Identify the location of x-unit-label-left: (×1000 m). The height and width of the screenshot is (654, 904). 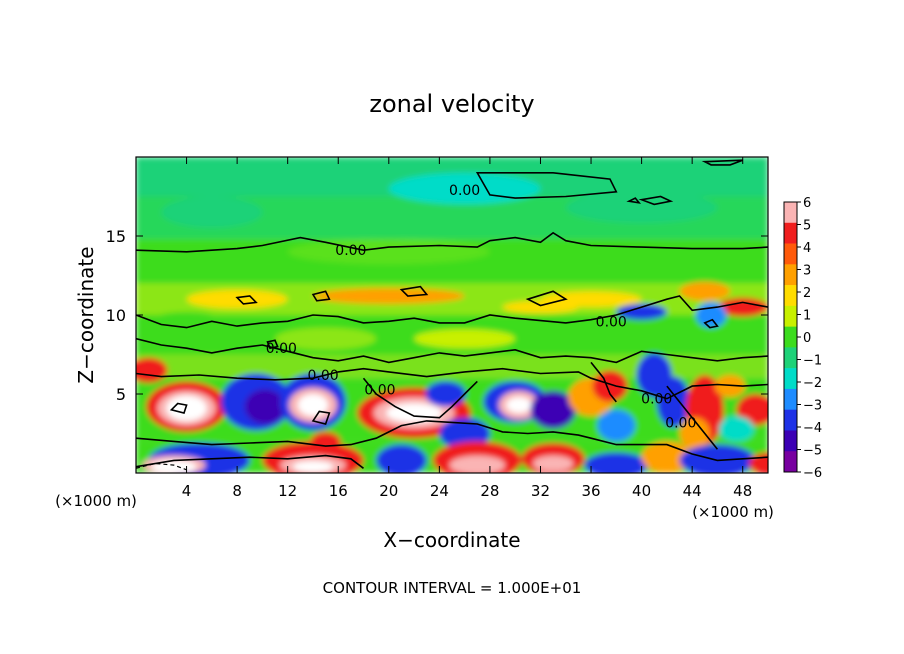
(96, 501).